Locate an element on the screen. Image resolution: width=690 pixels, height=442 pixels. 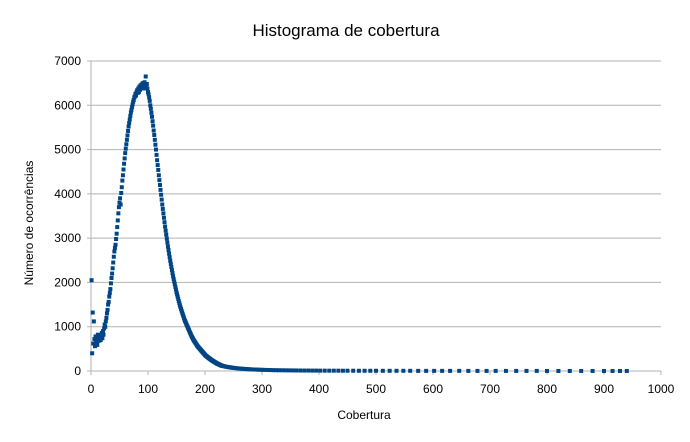
x-tick-label: 100 is located at coordinates (148, 389).